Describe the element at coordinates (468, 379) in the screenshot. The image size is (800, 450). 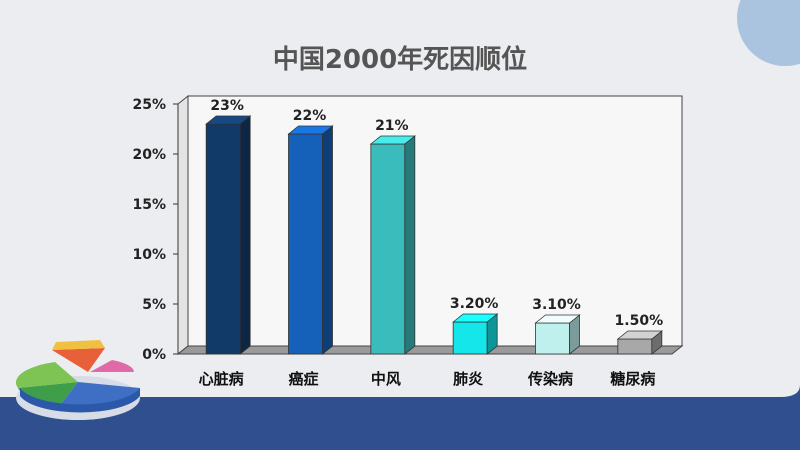
I see `category-label: 肺炎` at that location.